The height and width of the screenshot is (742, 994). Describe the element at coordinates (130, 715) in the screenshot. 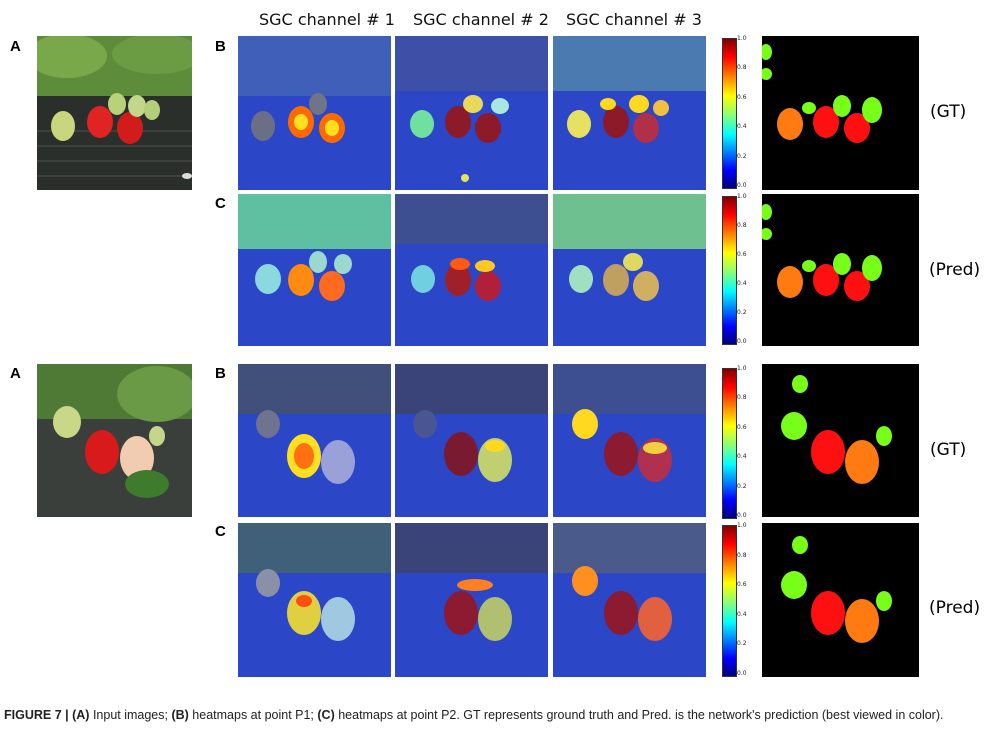

I see `caption-a-text: Input images;` at that location.